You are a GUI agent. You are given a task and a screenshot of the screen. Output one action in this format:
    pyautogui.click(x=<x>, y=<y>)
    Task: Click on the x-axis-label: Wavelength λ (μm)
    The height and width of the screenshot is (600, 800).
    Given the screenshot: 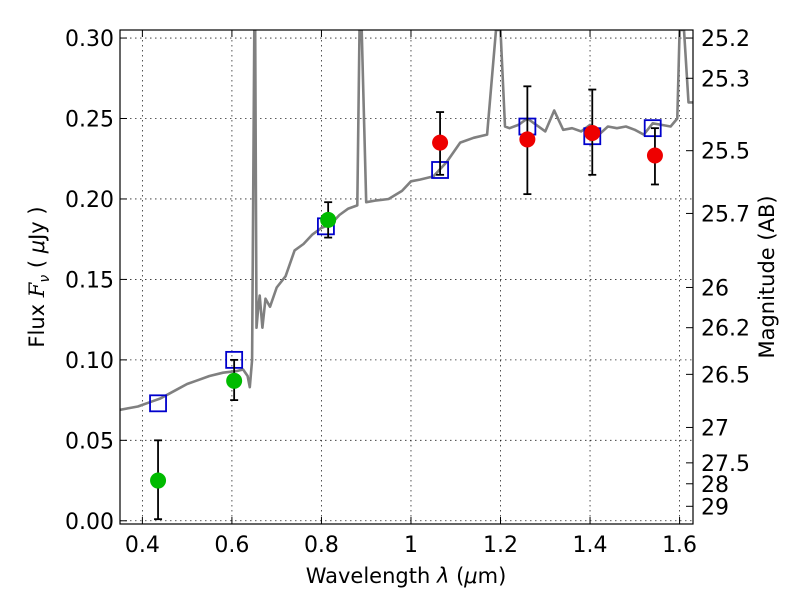 What is the action you would take?
    pyautogui.click(x=406, y=576)
    